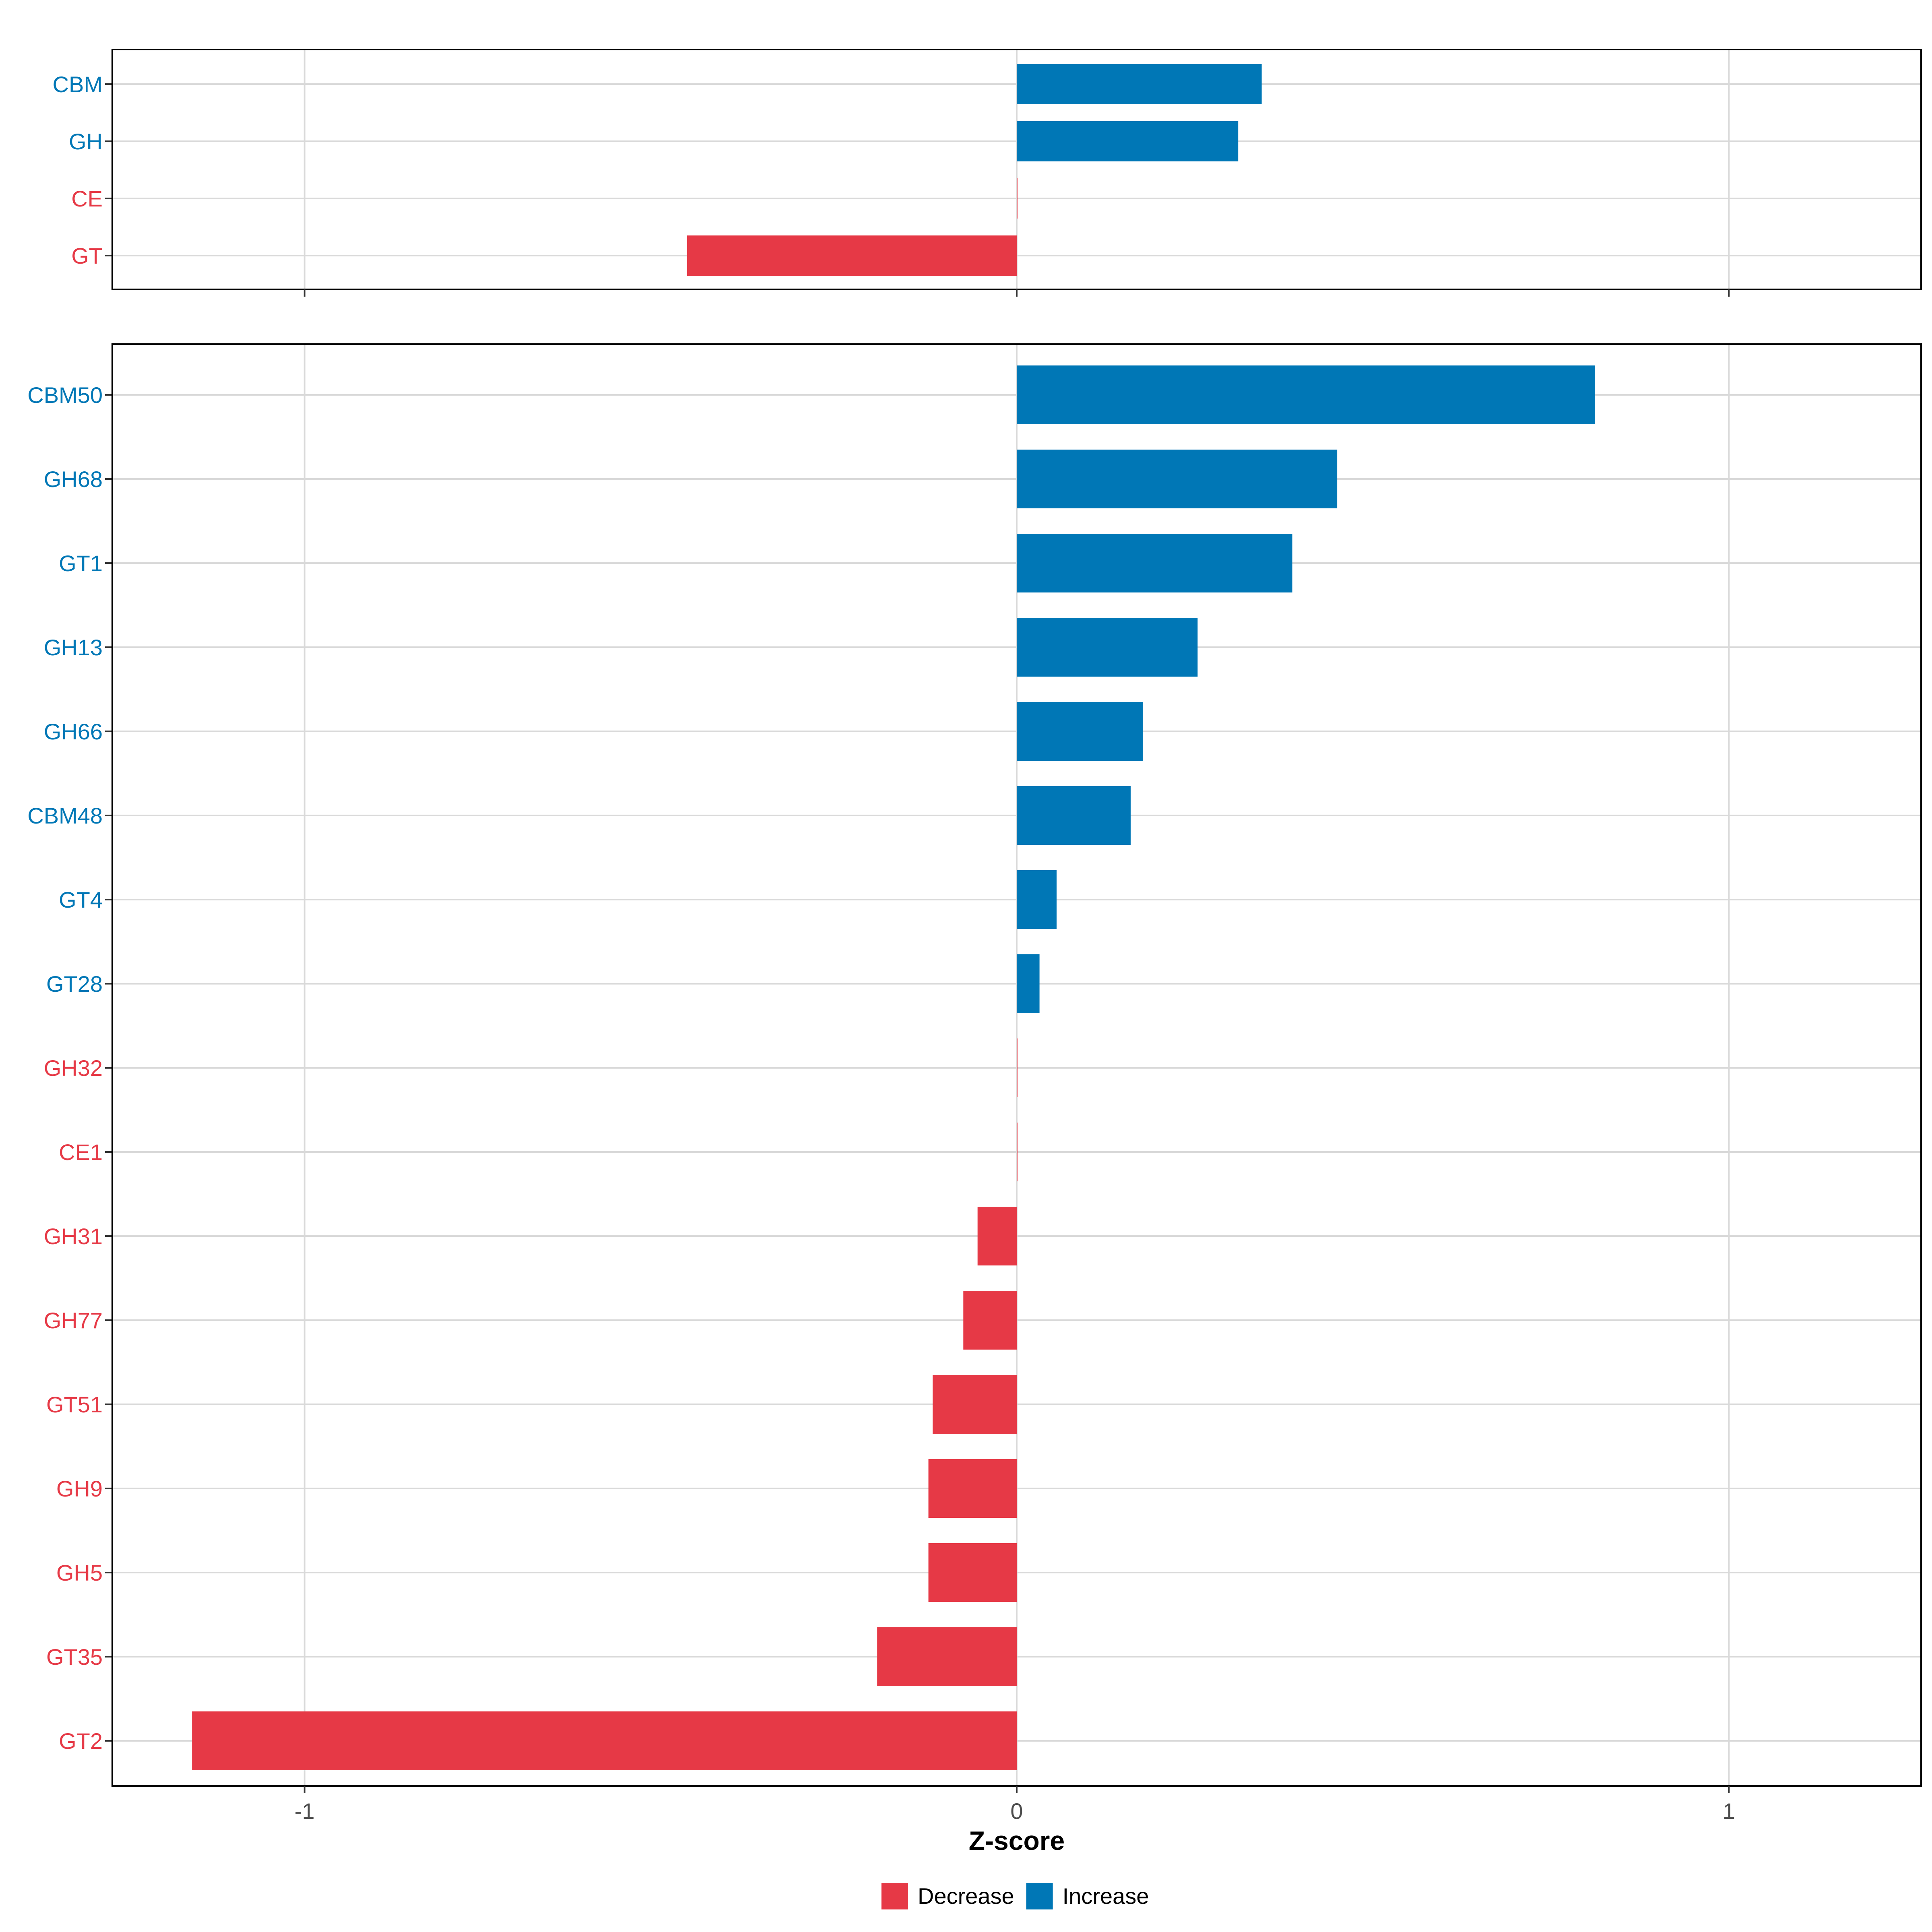  What do you see at coordinates (305, 1811) in the screenshot?
I see `x-tick-label: -1` at bounding box center [305, 1811].